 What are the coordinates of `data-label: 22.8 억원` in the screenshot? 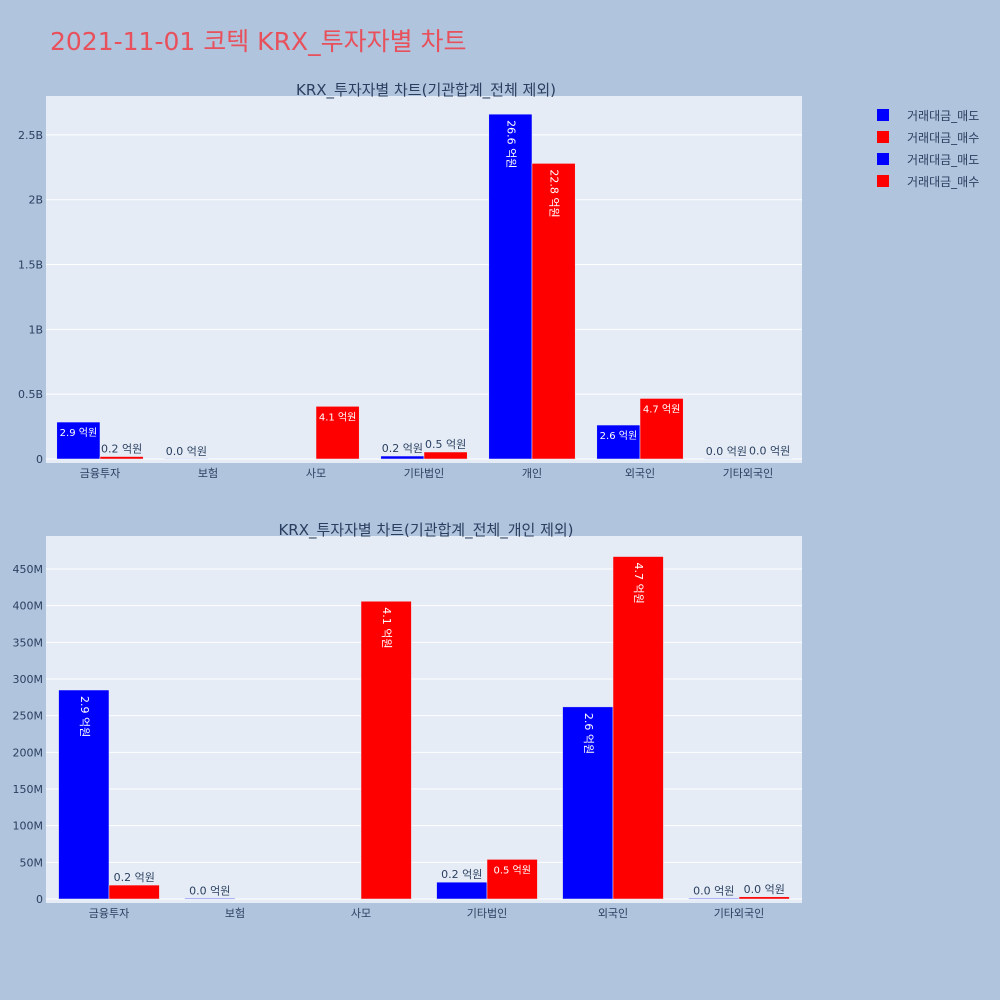 It's located at (554, 193).